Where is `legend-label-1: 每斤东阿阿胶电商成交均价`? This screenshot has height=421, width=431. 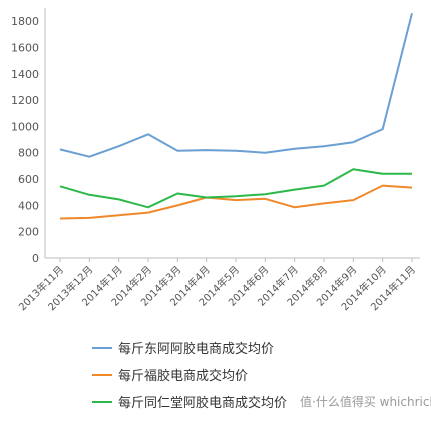
legend-label-1: 每斤东阿阿胶电商成交均价 is located at coordinates (196, 349).